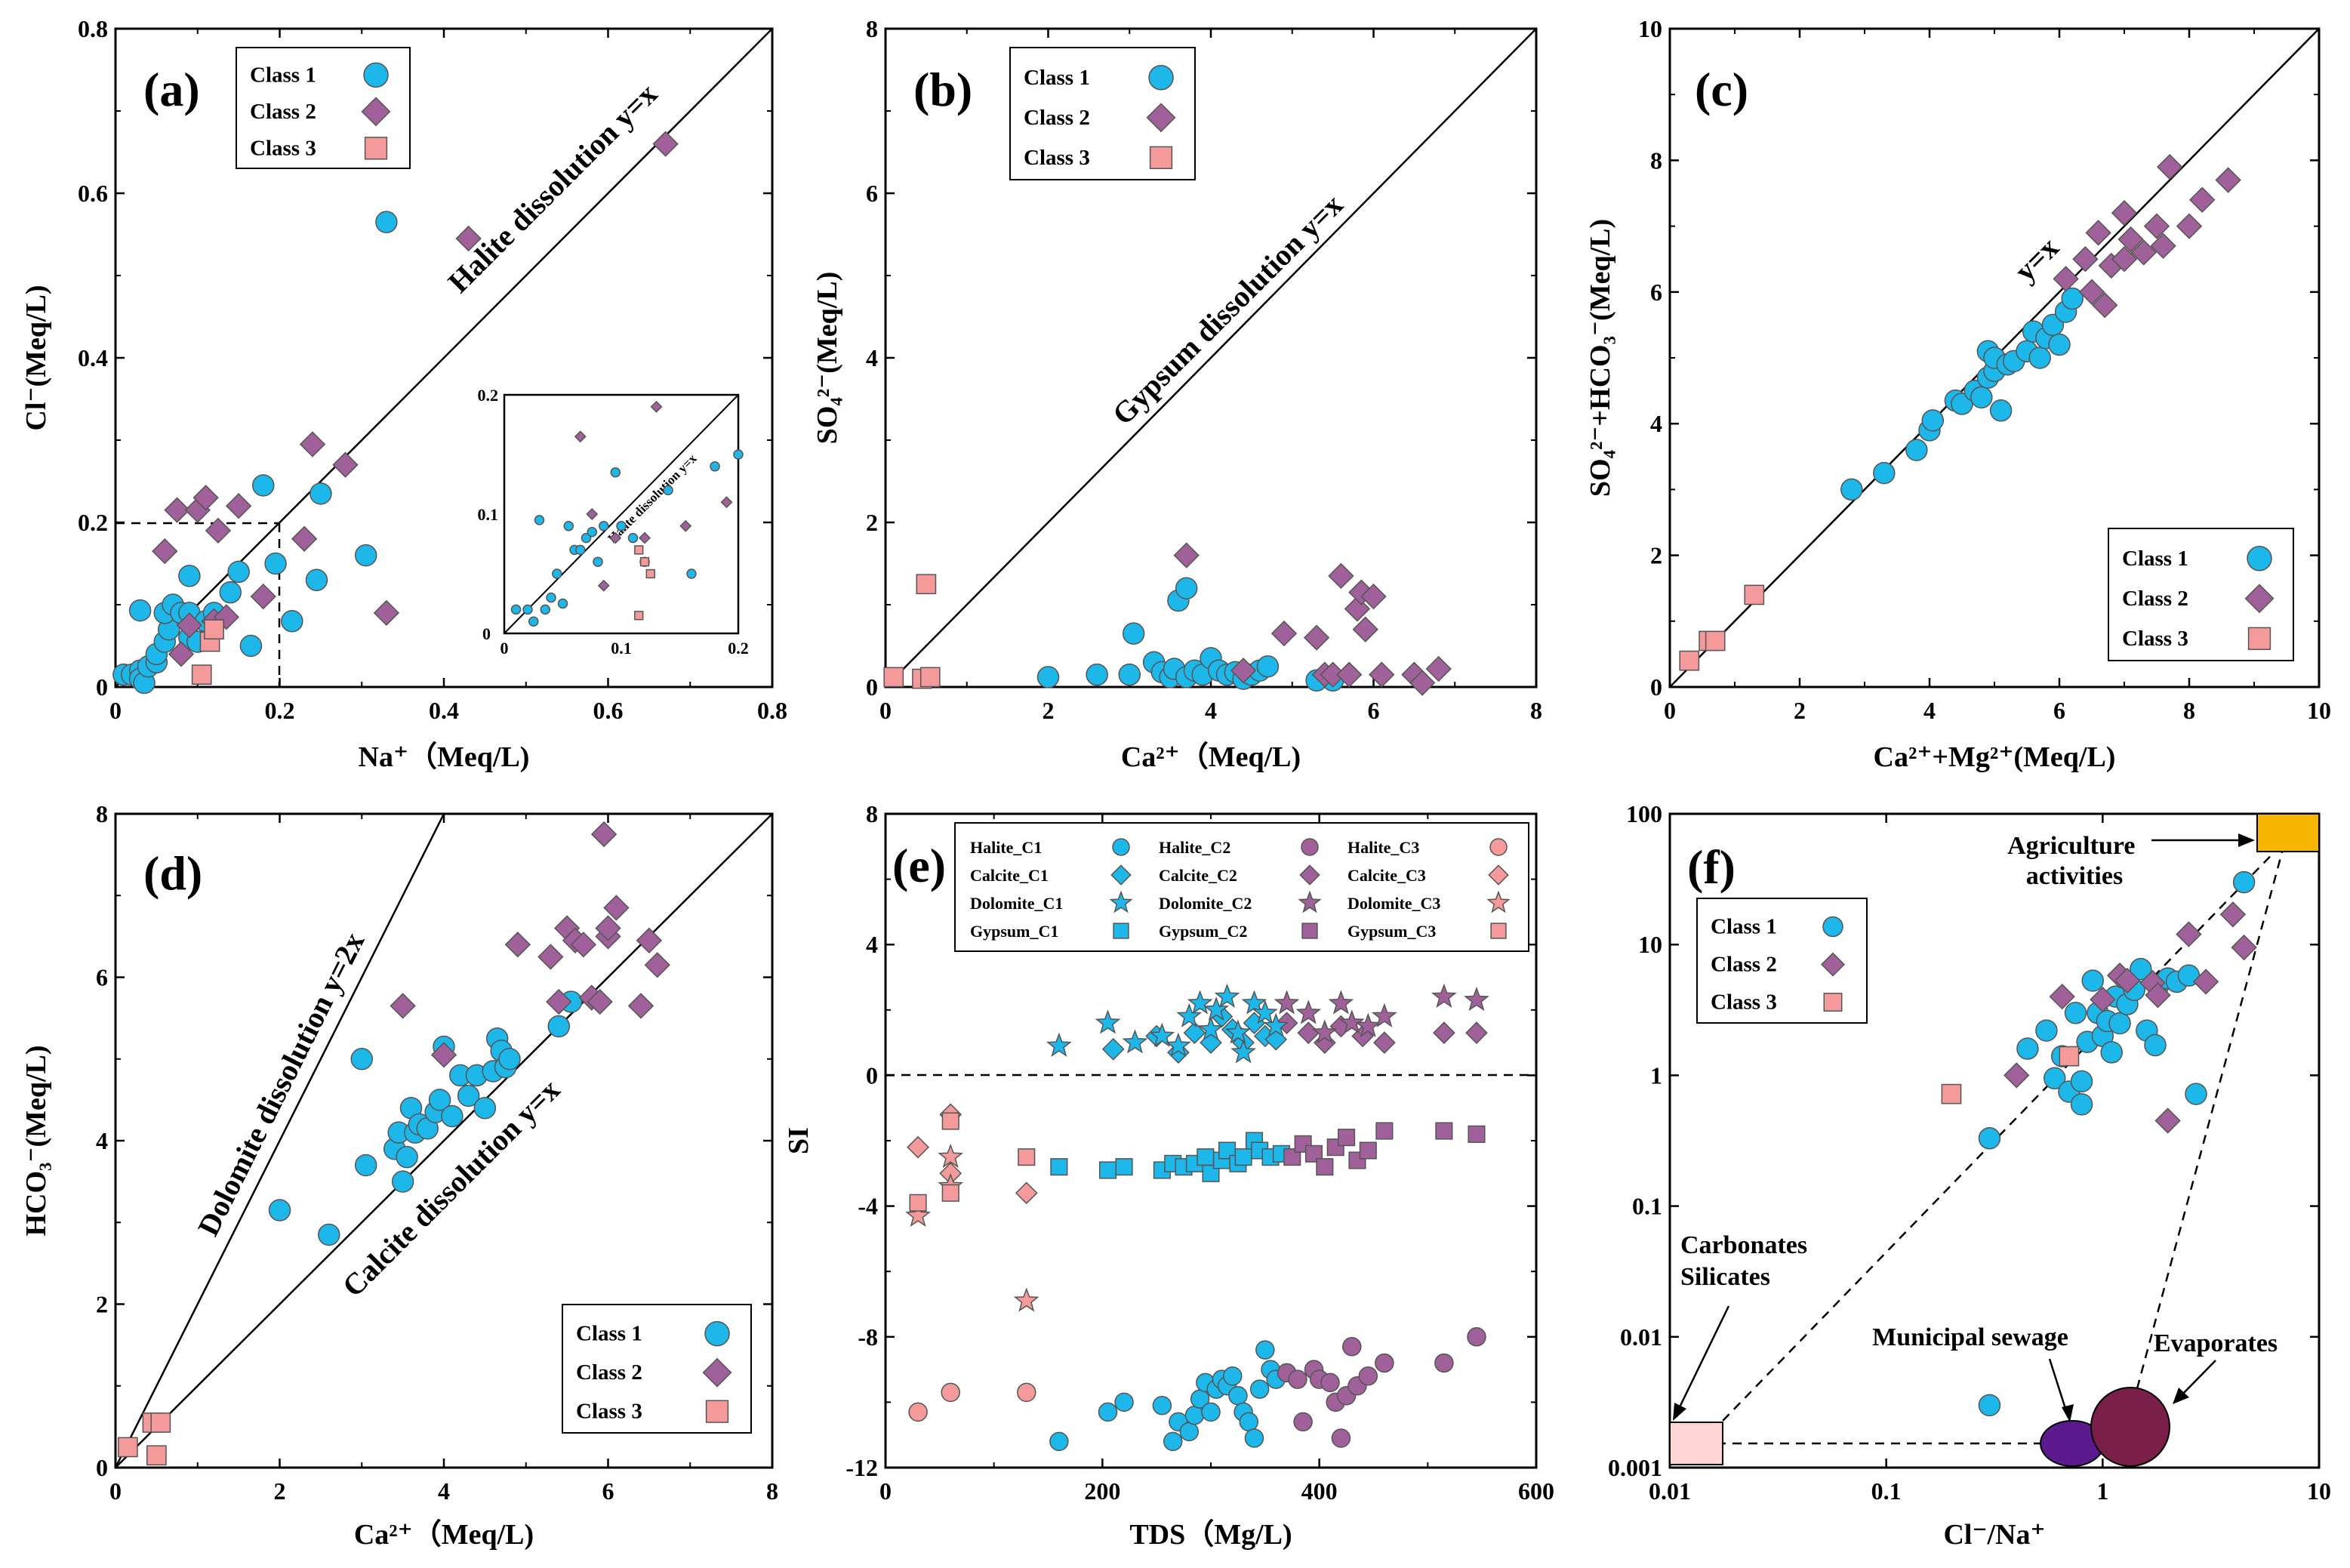 The width and height of the screenshot is (2350, 1568). What do you see at coordinates (488, 514) in the screenshot?
I see `inset-ytick: 0.1` at bounding box center [488, 514].